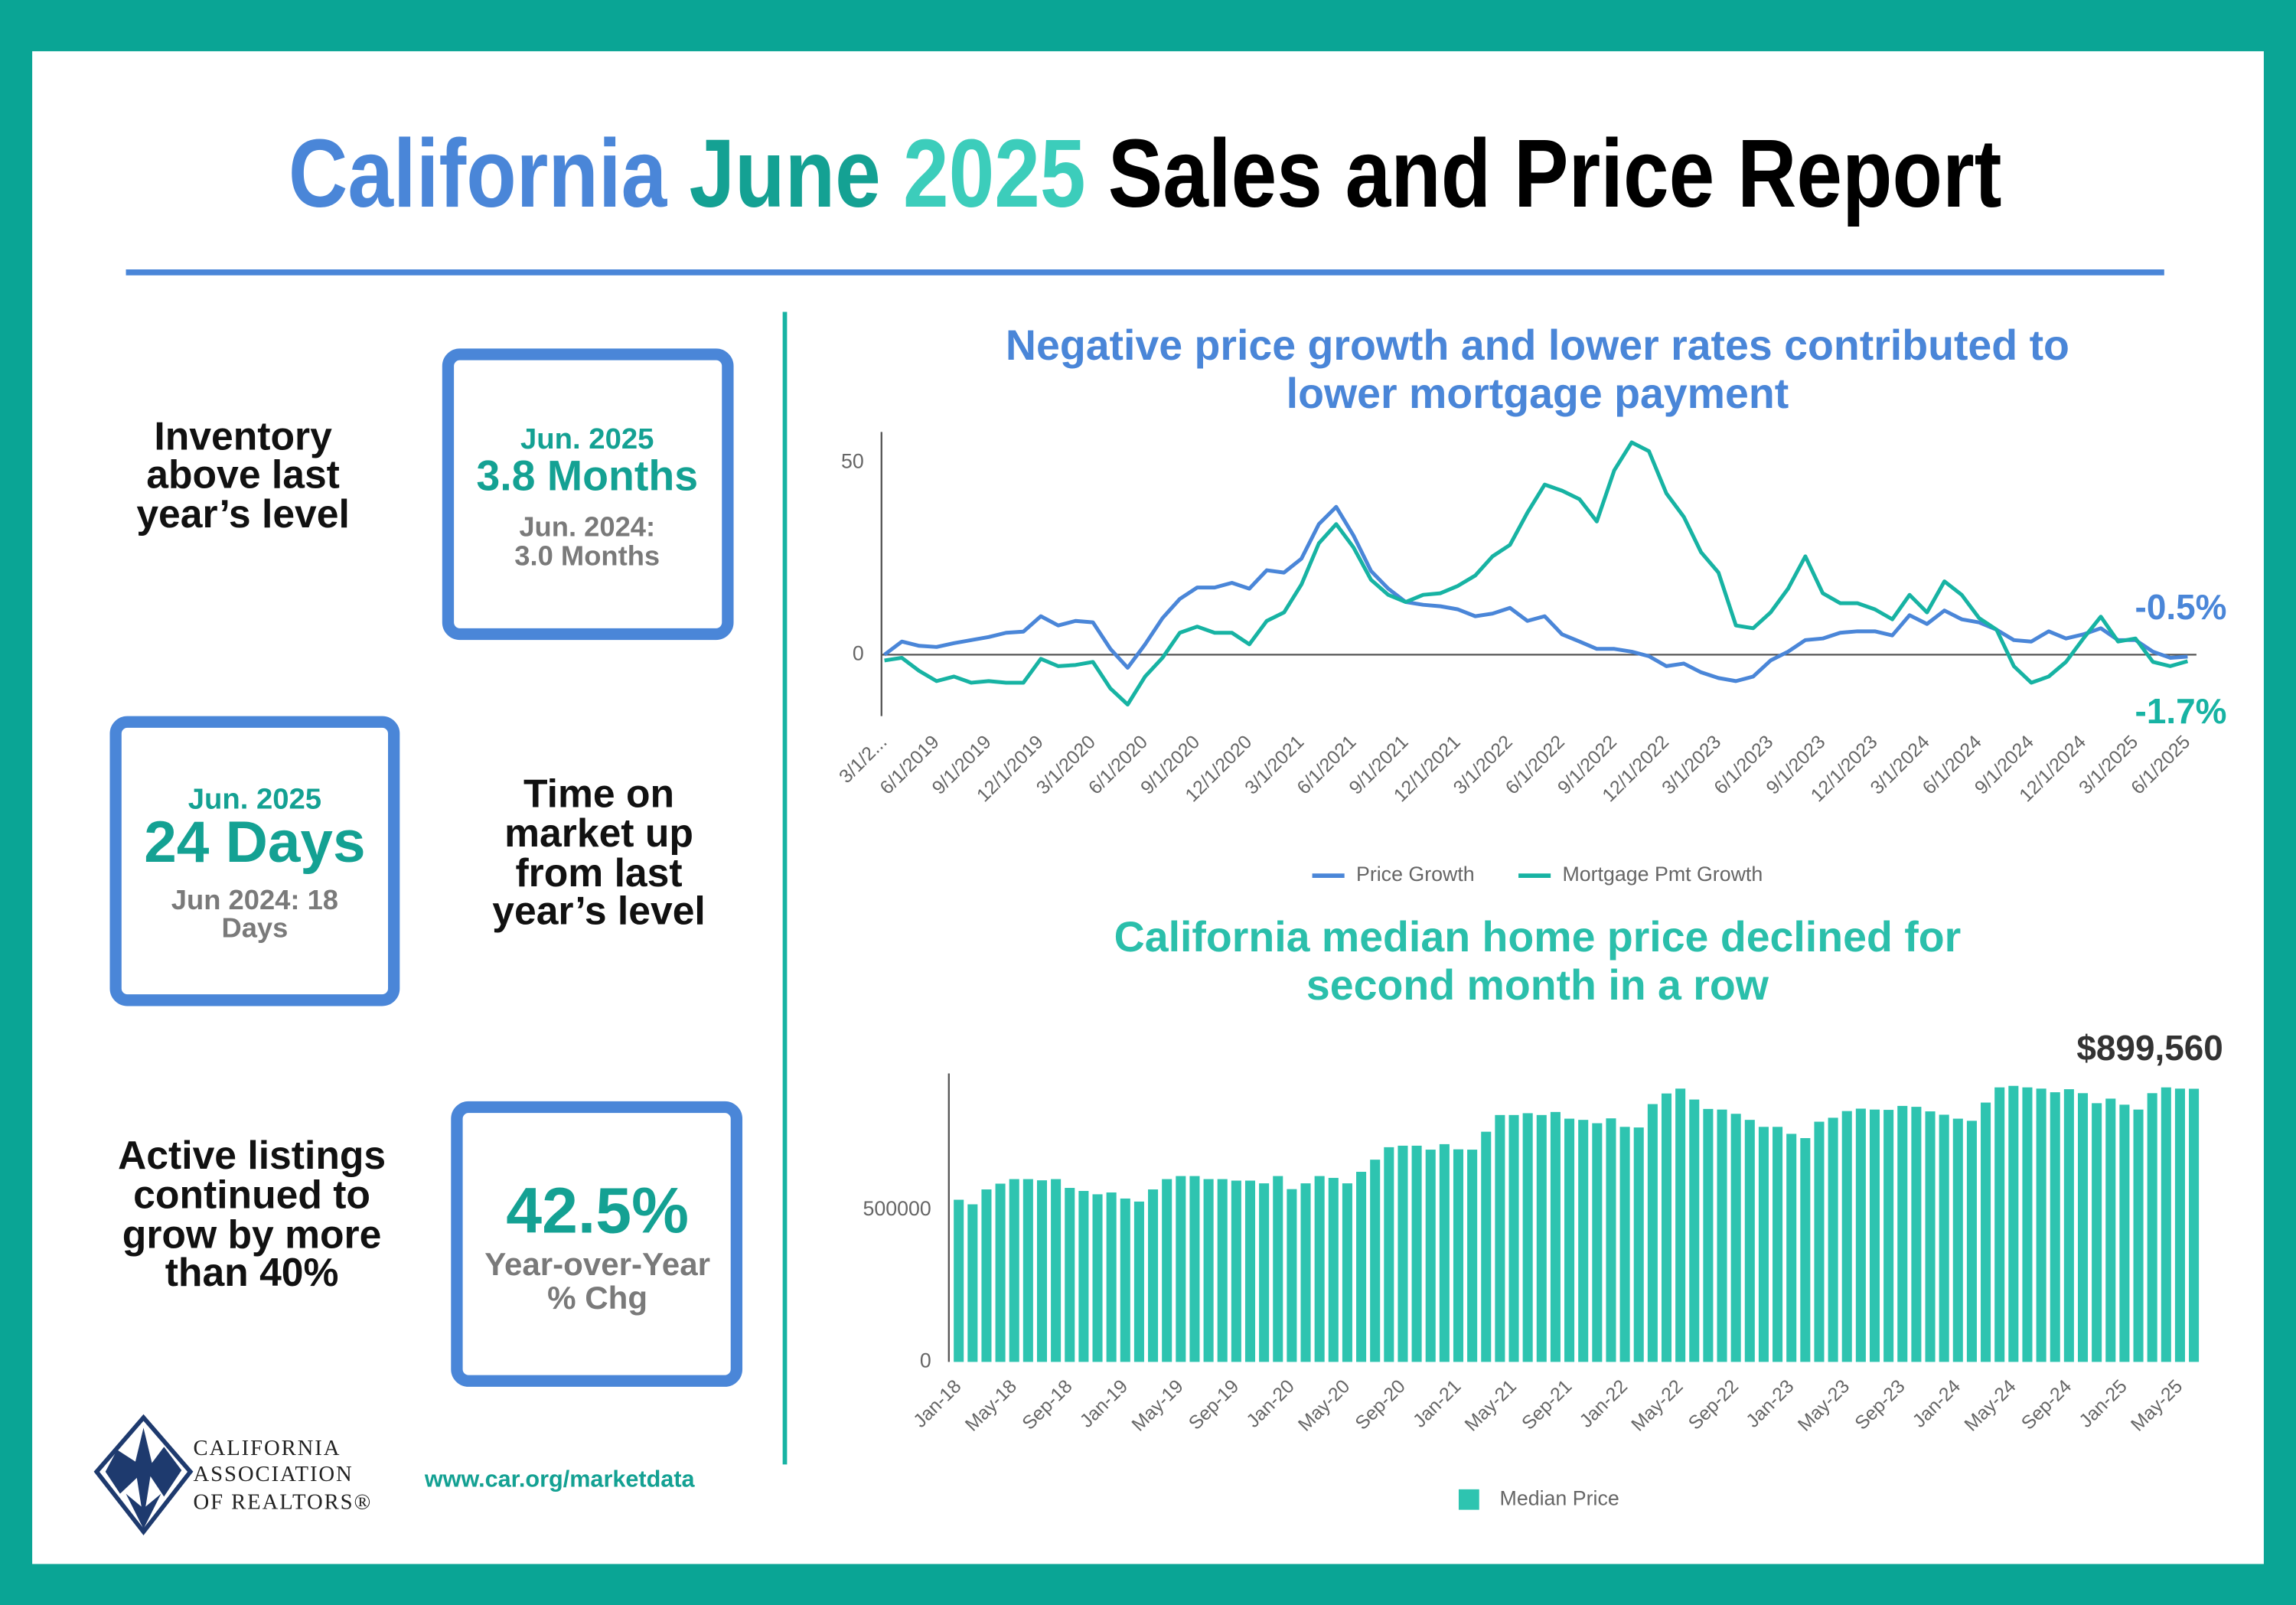 The image size is (2296, 1605). Describe the element at coordinates (252, 1272) in the screenshot. I see `caption: than 40%` at that location.